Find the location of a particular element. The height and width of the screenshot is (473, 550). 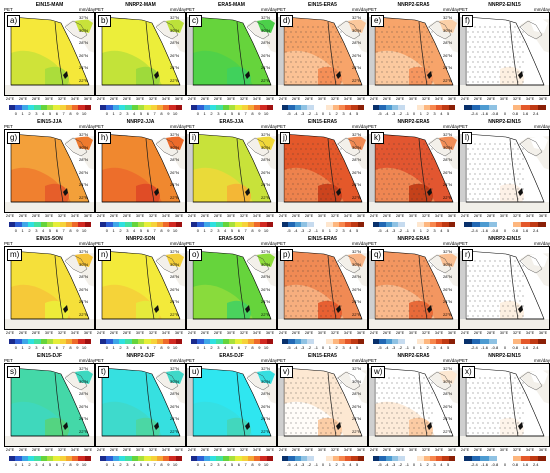

colorbar-tick-label: -5 is located at coordinates (289, 113).